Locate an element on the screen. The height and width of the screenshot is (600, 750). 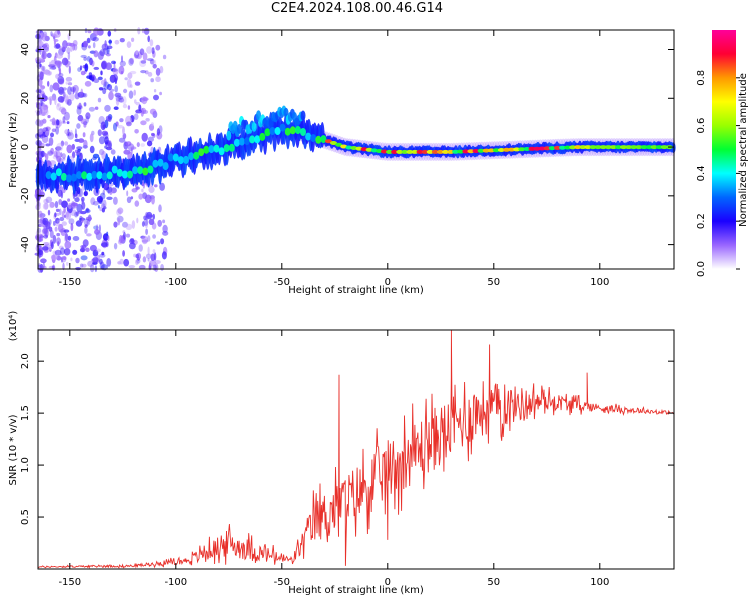
y-tick-label: 0.5 is located at coordinates (25, 517).